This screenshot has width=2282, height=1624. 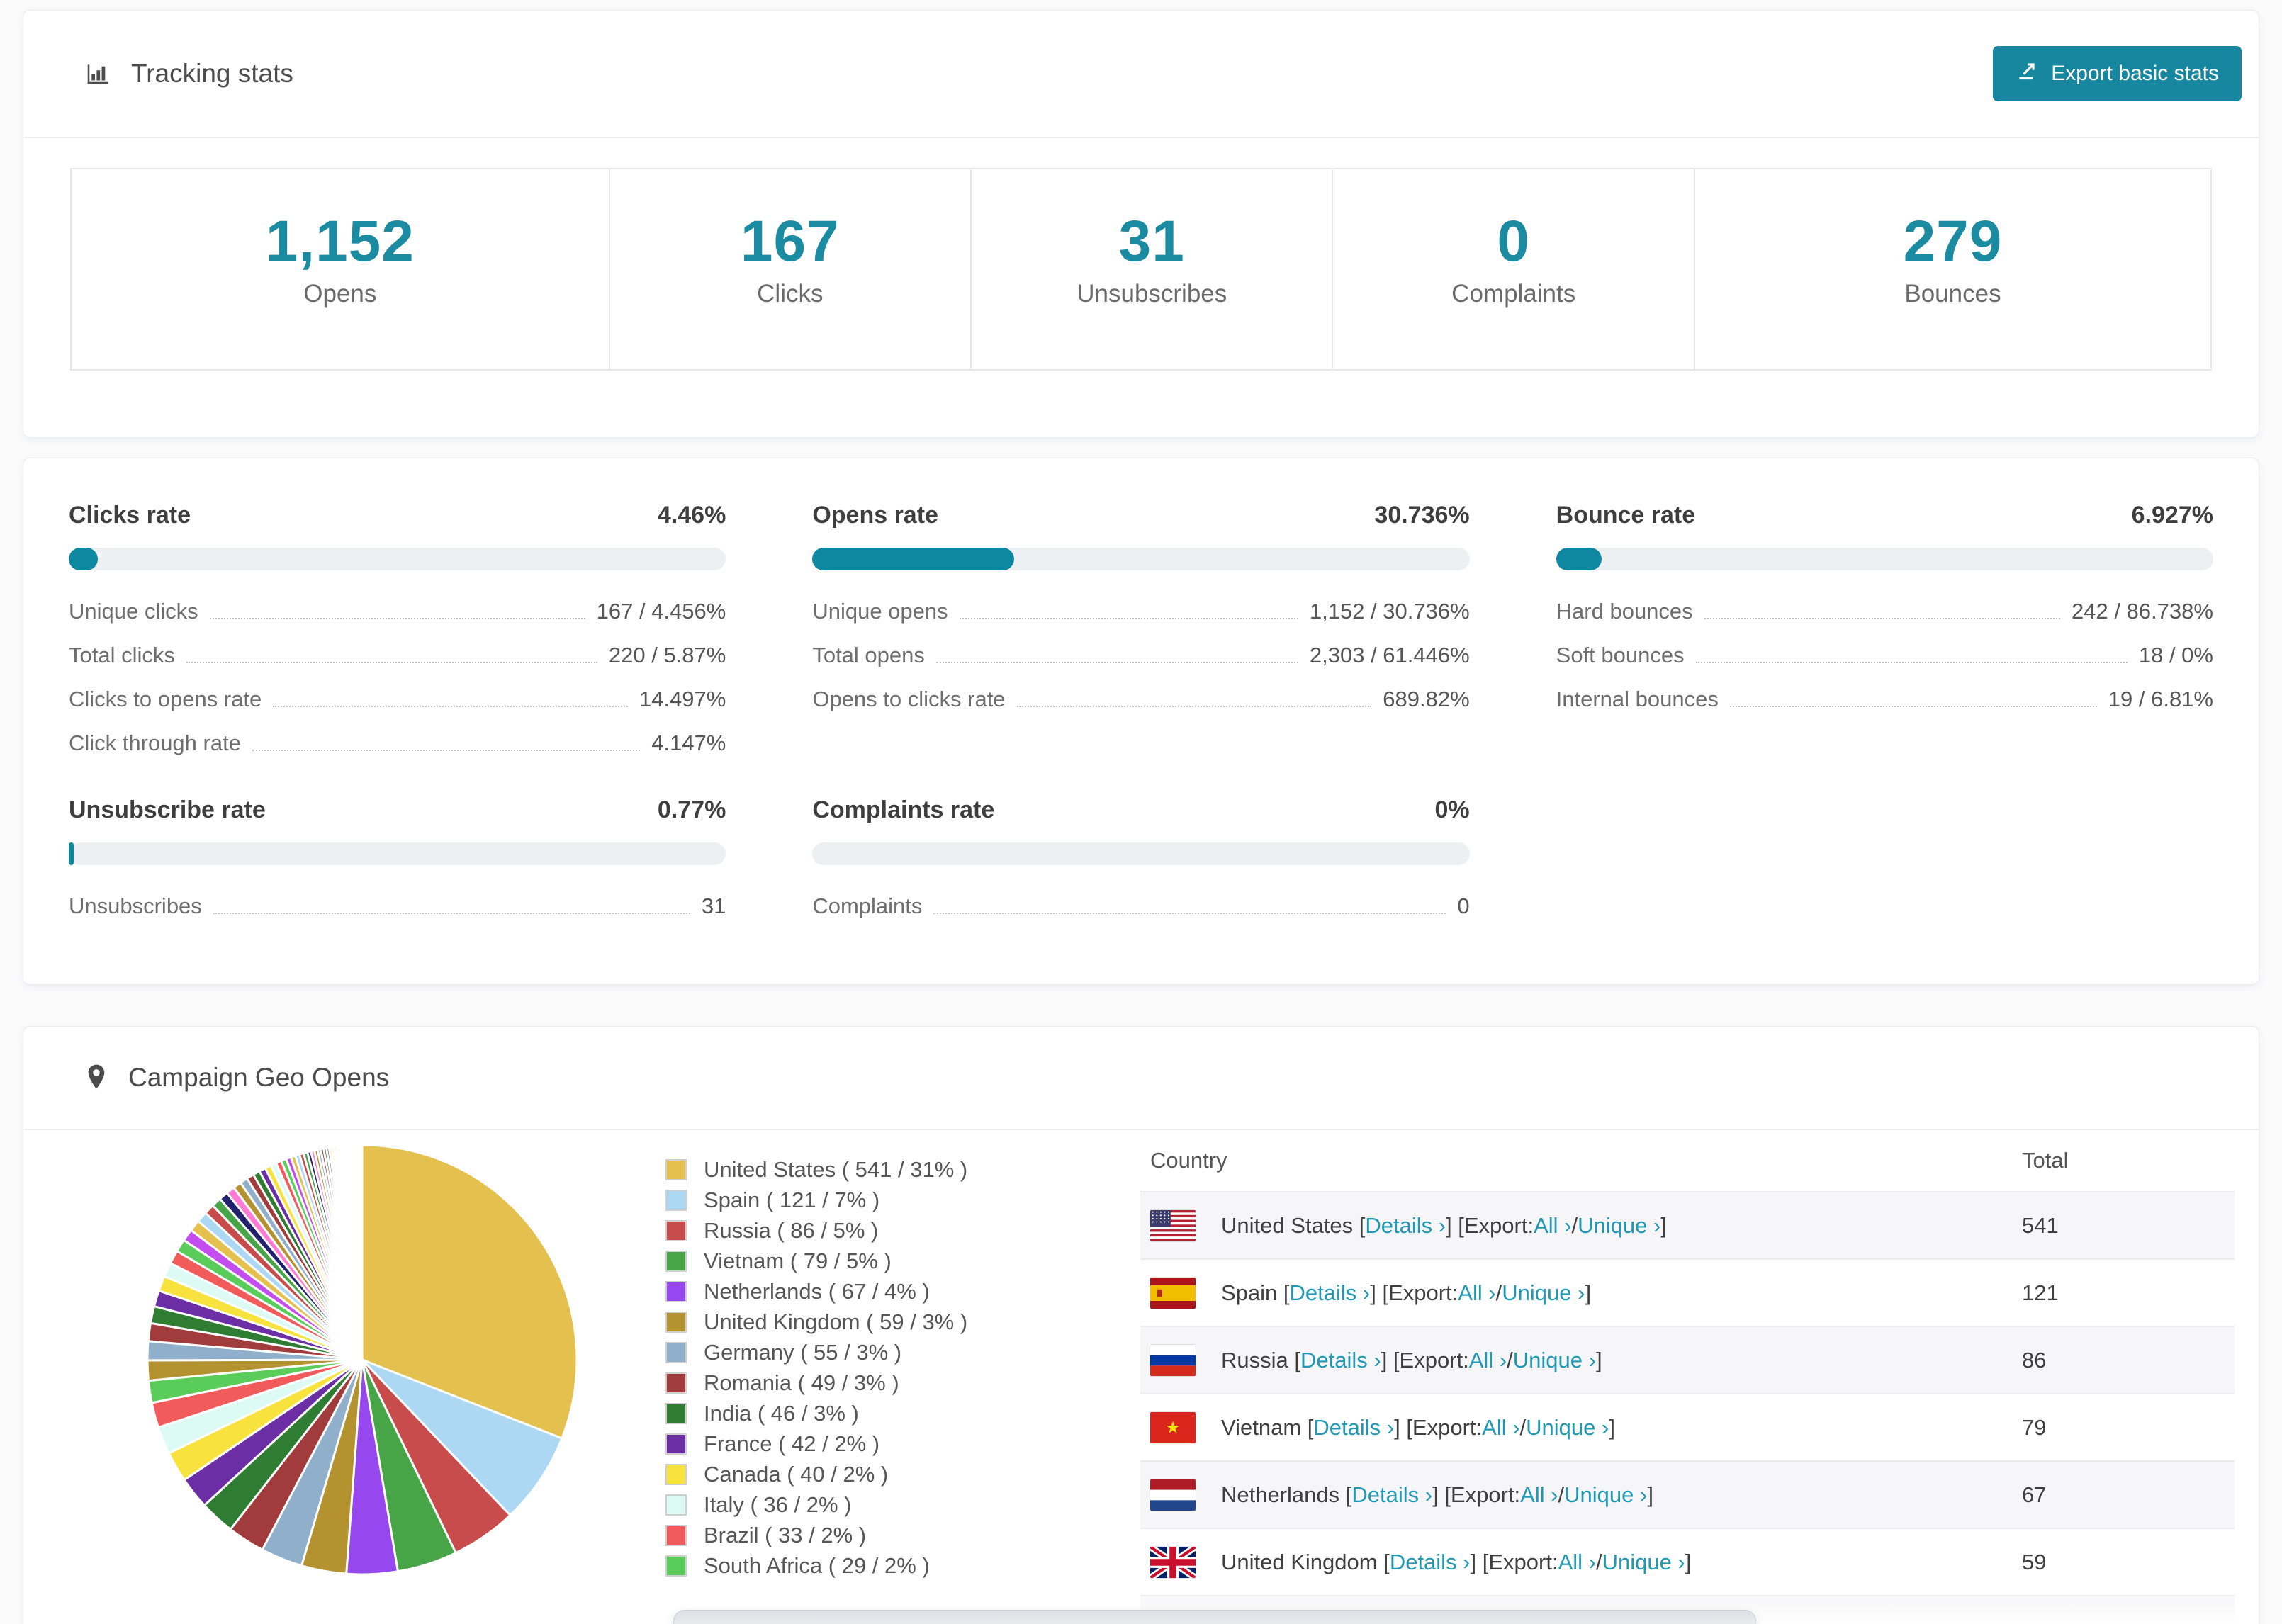 What do you see at coordinates (867, 906) in the screenshot?
I see `rate-row-label: Complaints` at bounding box center [867, 906].